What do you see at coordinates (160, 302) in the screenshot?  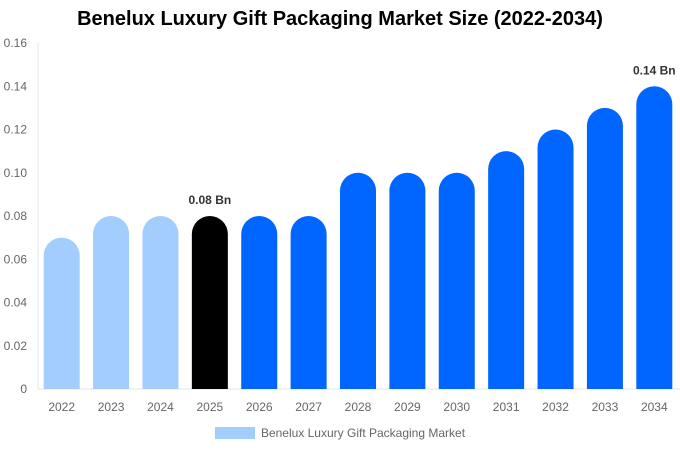 I see `bar-2024` at bounding box center [160, 302].